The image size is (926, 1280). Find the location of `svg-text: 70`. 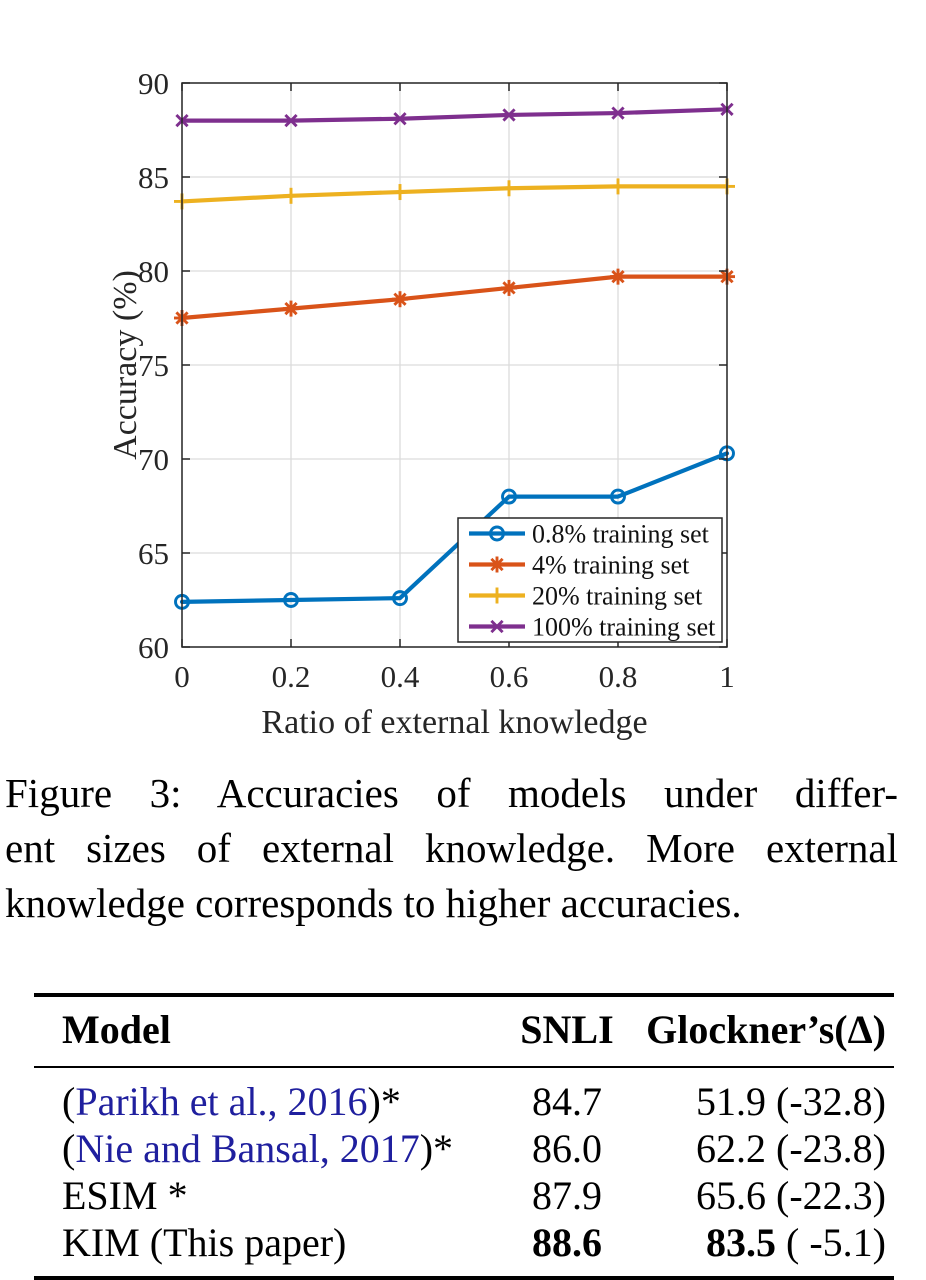

svg-text: 70 is located at coordinates (153, 459).